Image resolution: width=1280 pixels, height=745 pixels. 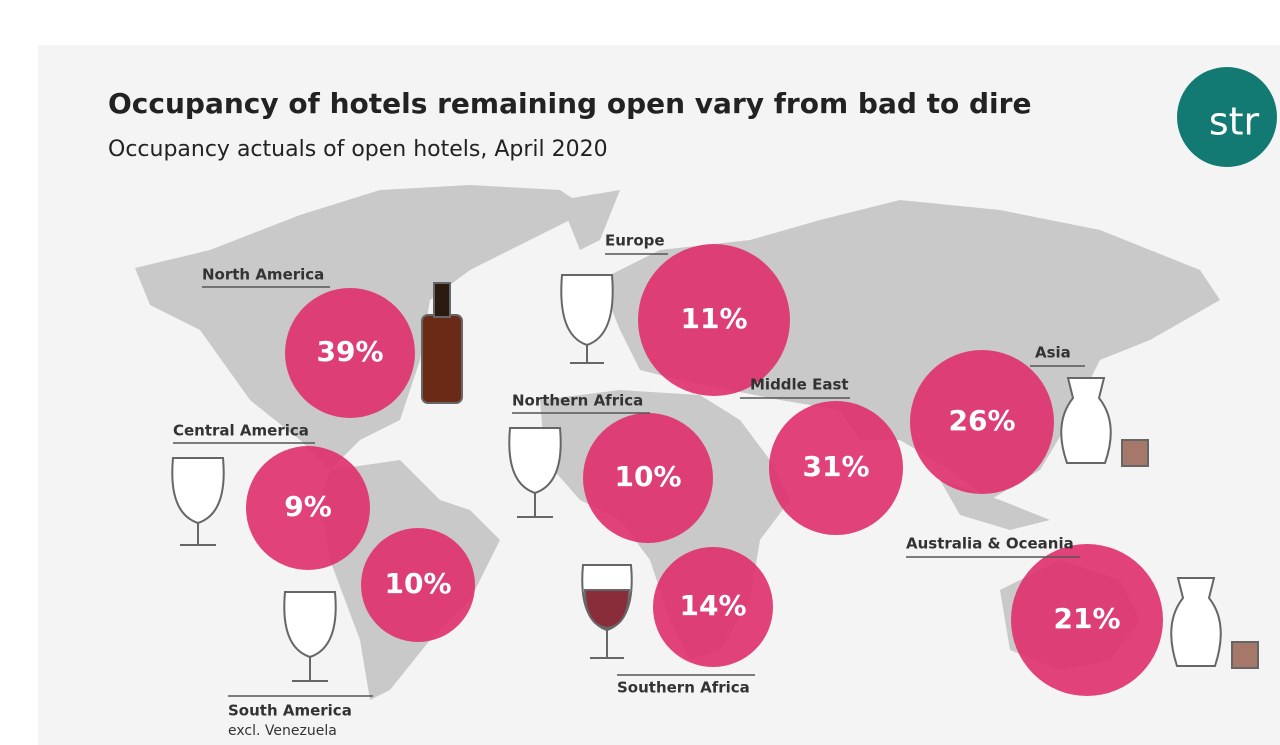 What do you see at coordinates (683, 688) in the screenshot?
I see `region-label: Southern Africa` at bounding box center [683, 688].